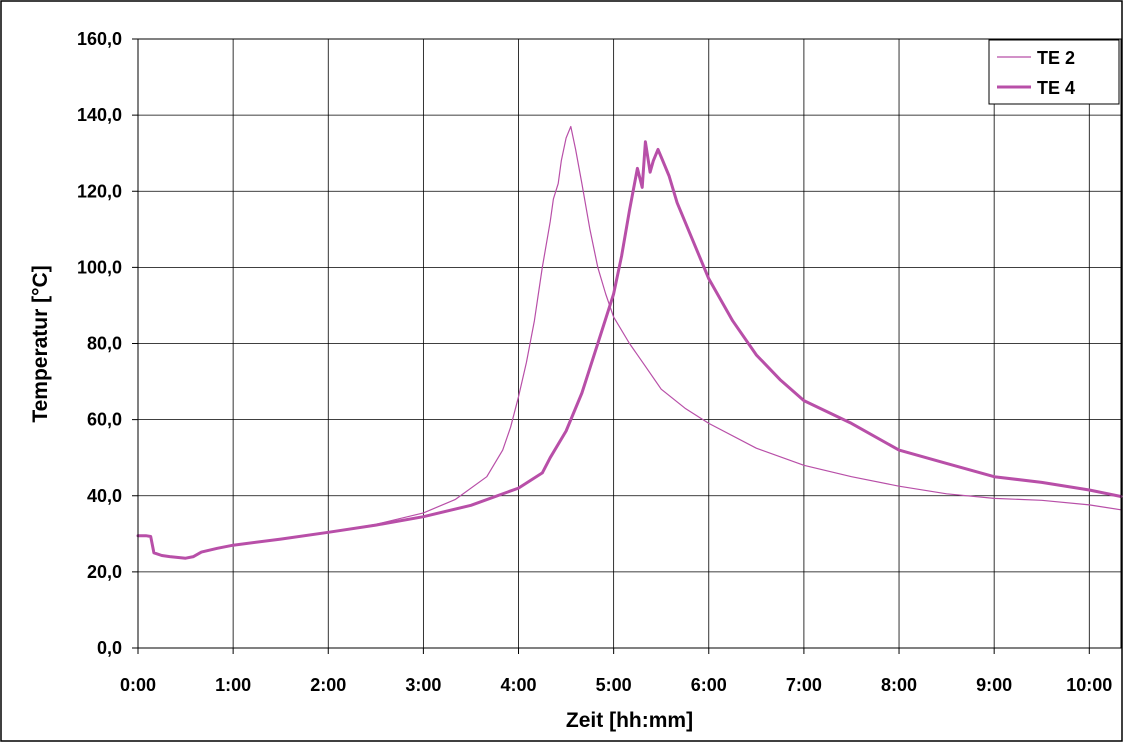 Image resolution: width=1123 pixels, height=747 pixels. Describe the element at coordinates (423, 685) in the screenshot. I see `x-tick-label: 3:00` at that location.